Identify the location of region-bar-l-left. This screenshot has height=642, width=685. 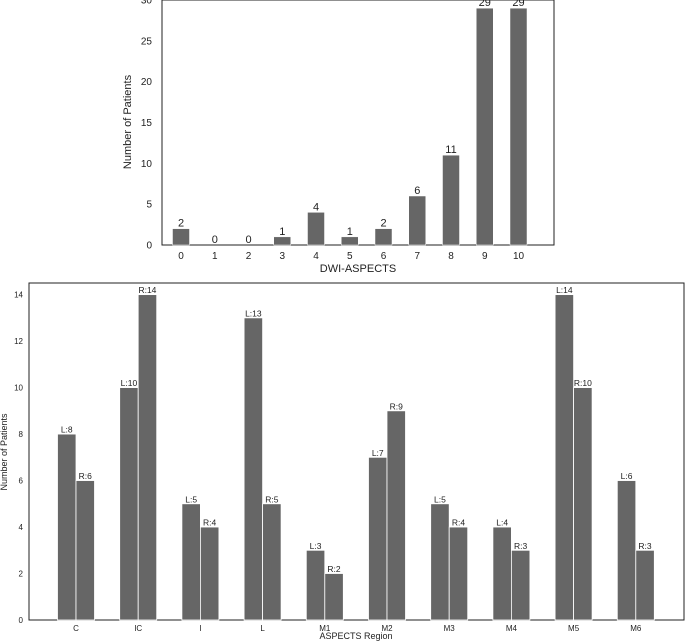
(253, 469).